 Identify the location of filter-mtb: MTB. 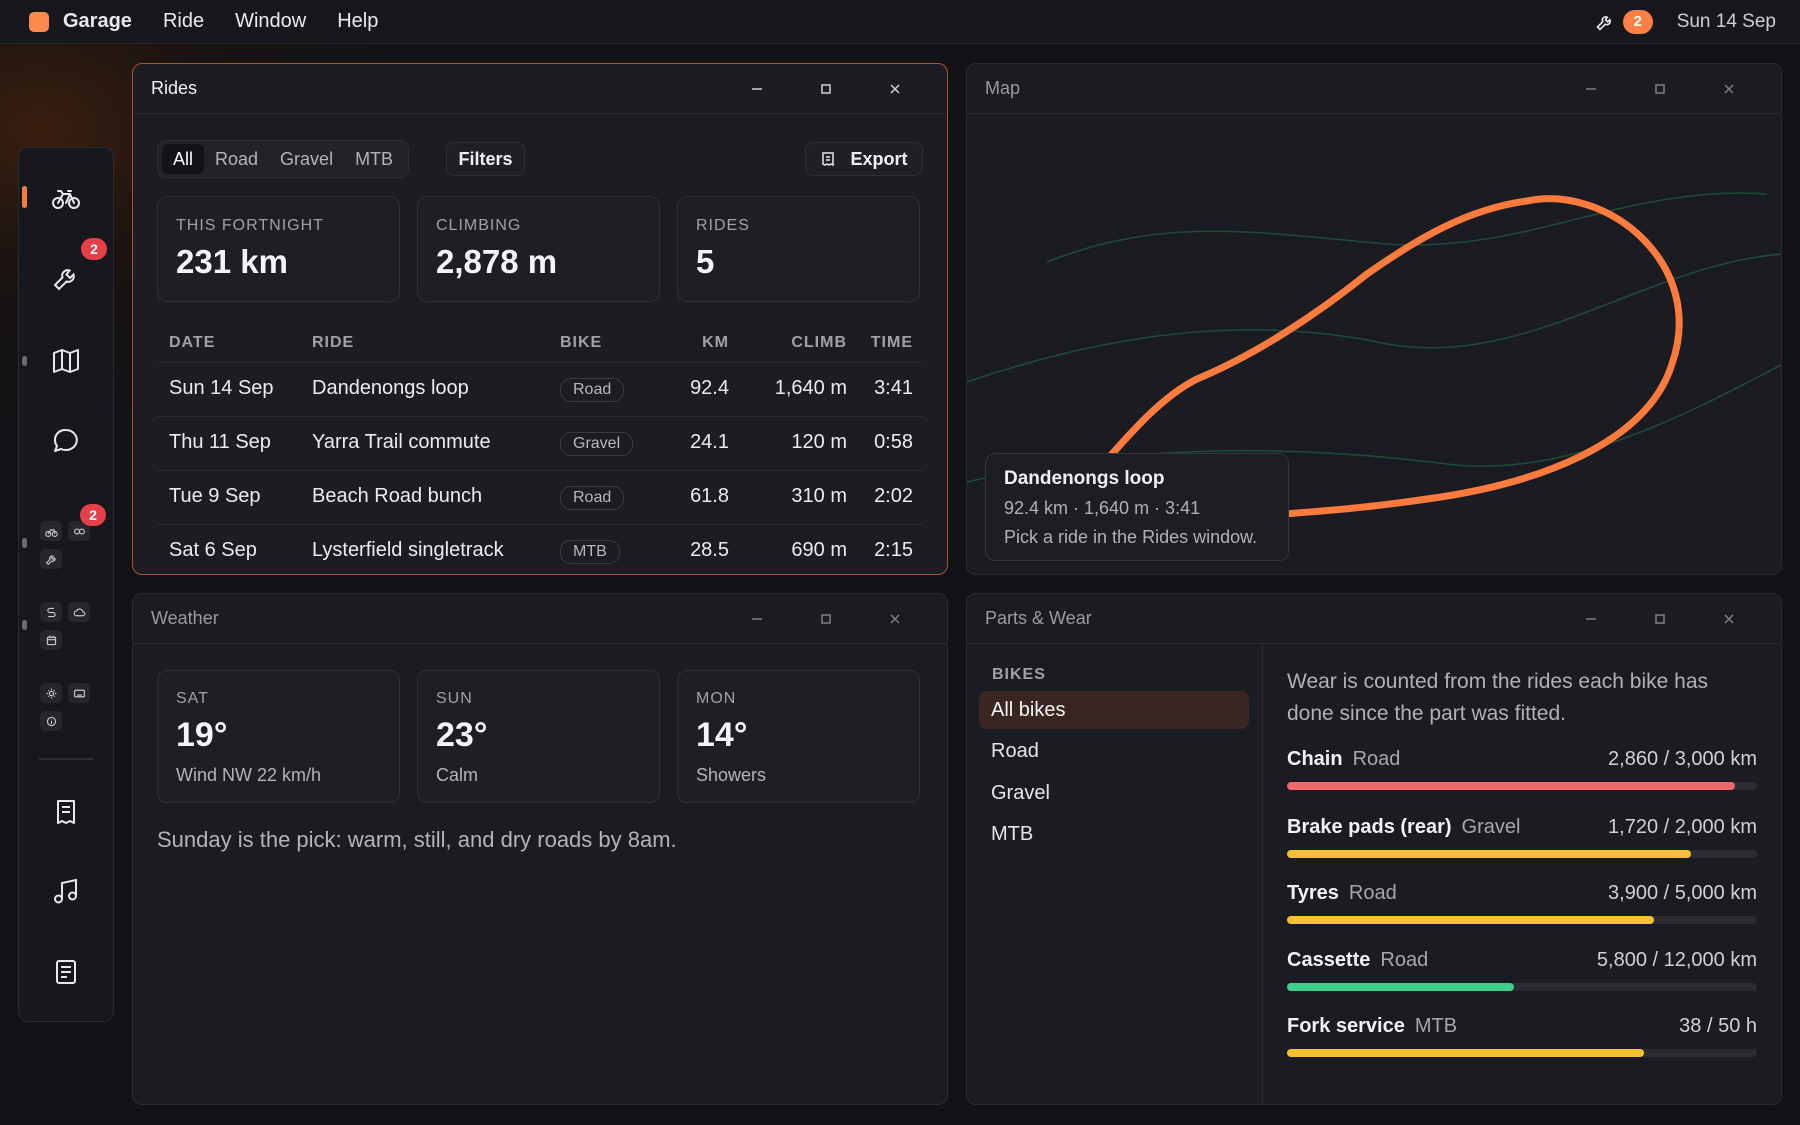
(374, 158).